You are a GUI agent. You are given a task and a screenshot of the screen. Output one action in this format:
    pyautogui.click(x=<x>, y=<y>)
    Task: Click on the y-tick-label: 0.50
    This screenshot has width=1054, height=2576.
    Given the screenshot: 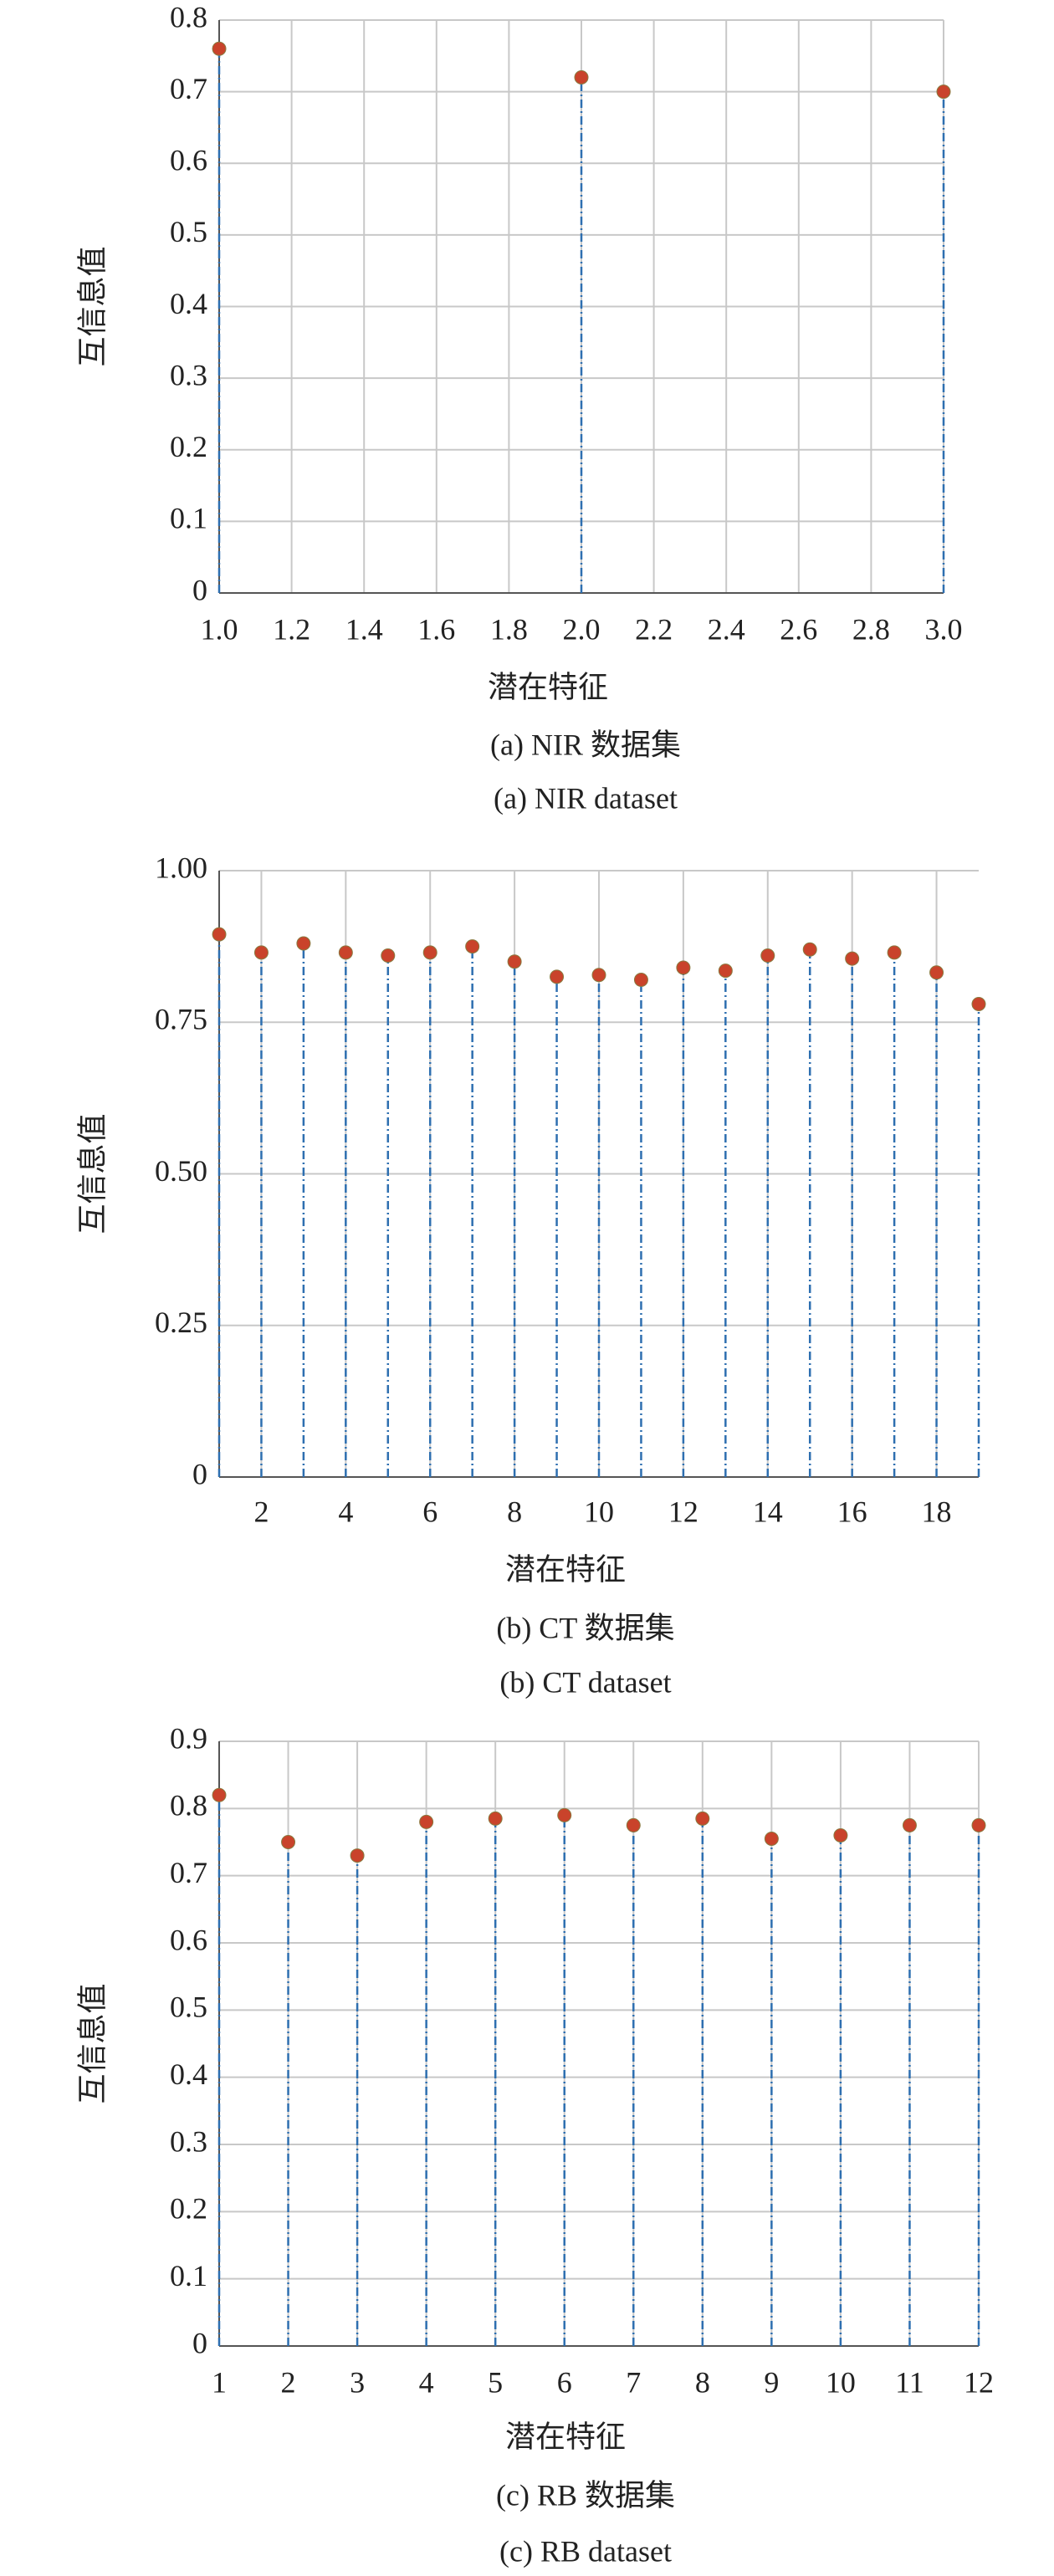 What is the action you would take?
    pyautogui.click(x=181, y=1171)
    